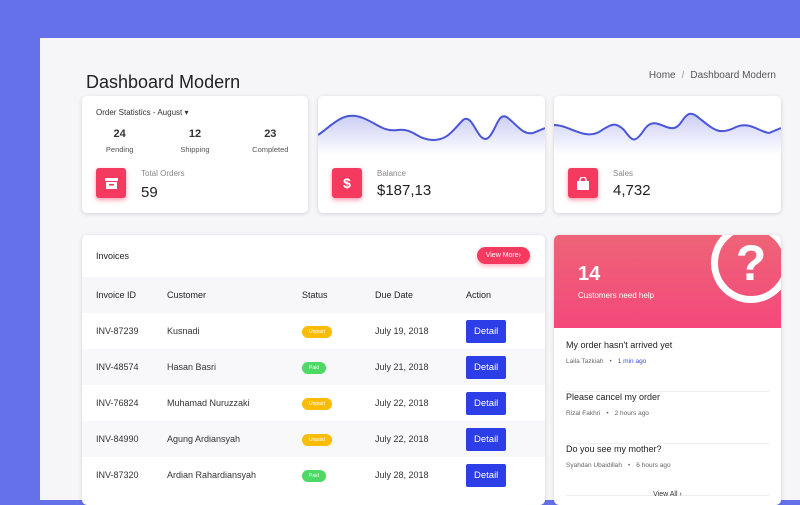  What do you see at coordinates (667, 281) in the screenshot?
I see `help-header: ? 14 Customers need help` at bounding box center [667, 281].